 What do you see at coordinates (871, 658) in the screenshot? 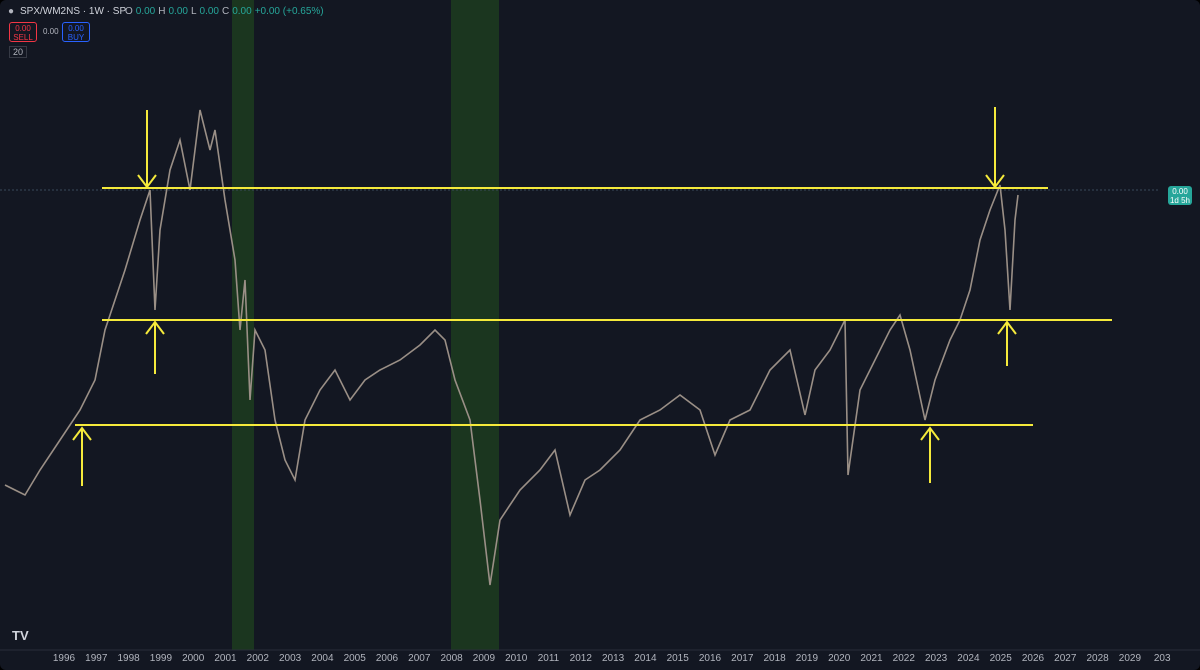
I see `x-tick-label: 2021` at bounding box center [871, 658].